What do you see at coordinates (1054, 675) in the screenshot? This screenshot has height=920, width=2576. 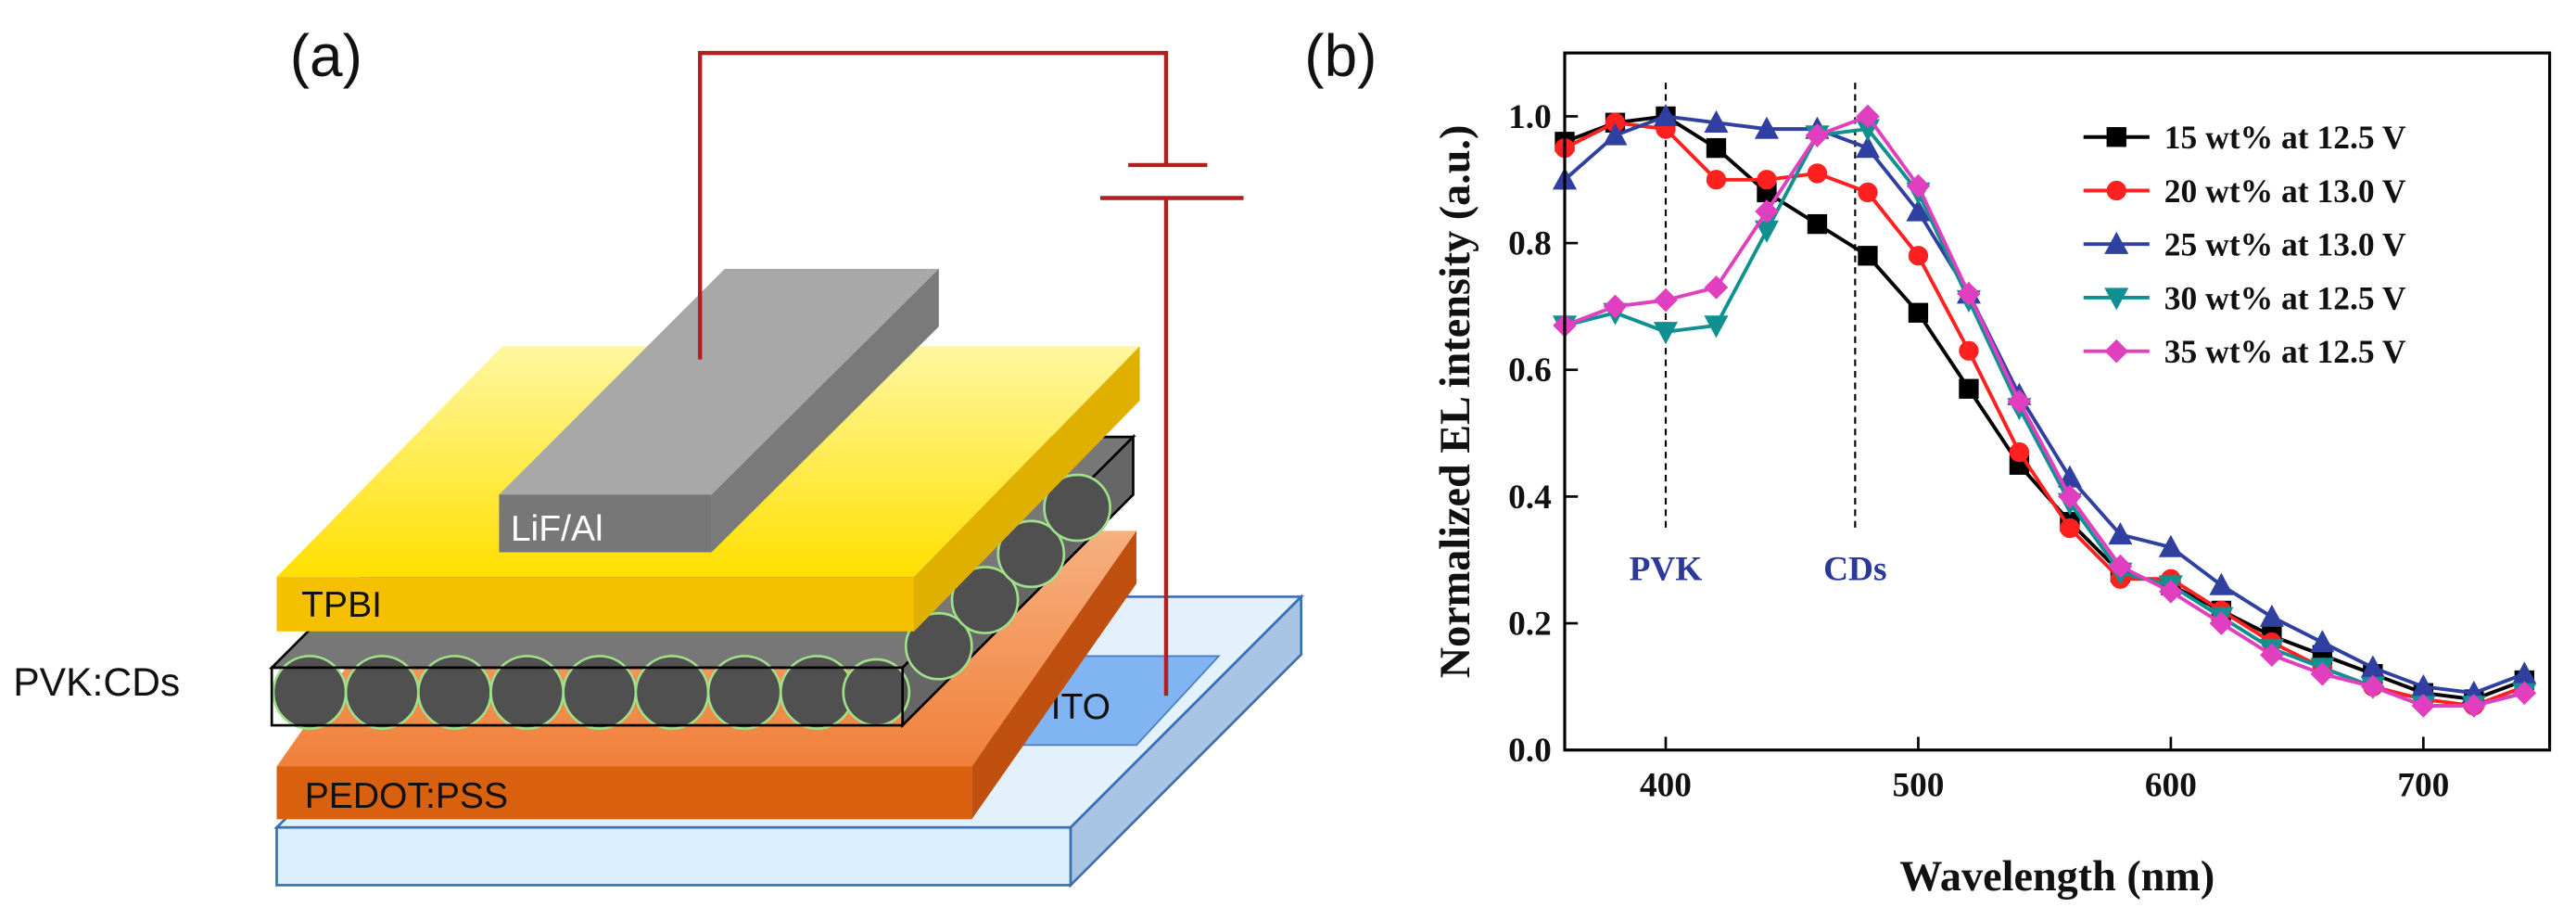 I see `pedot-side` at bounding box center [1054, 675].